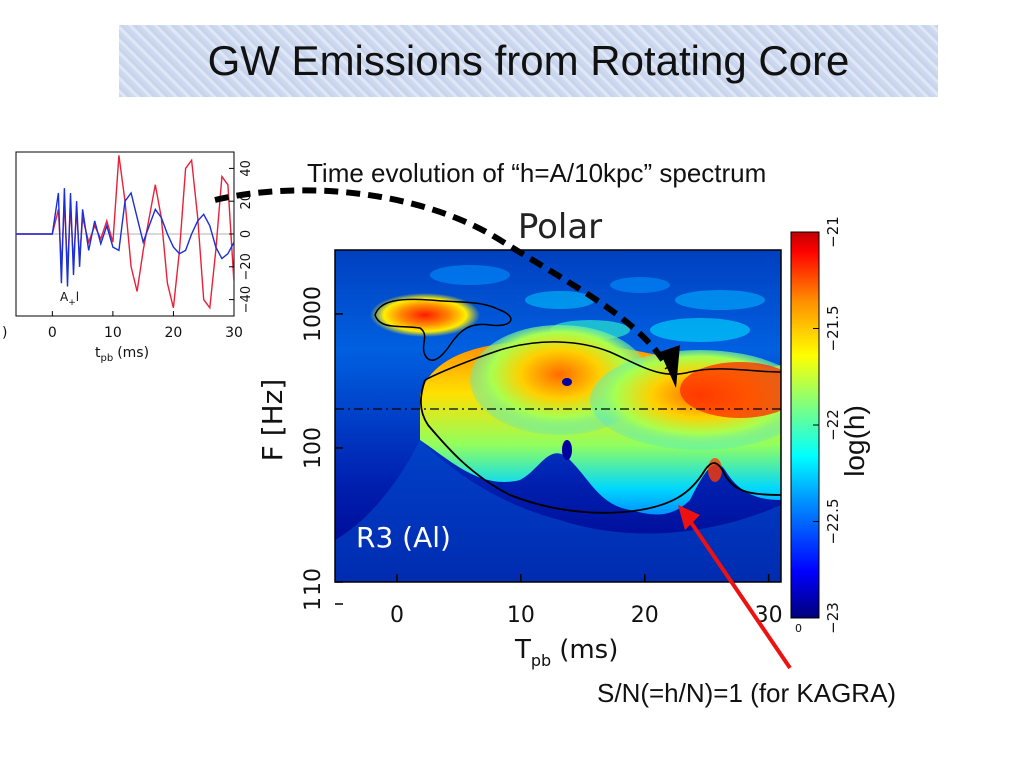 The image size is (1024, 768). What do you see at coordinates (52, 333) in the screenshot?
I see `inset-x-tick-label: 0` at bounding box center [52, 333].